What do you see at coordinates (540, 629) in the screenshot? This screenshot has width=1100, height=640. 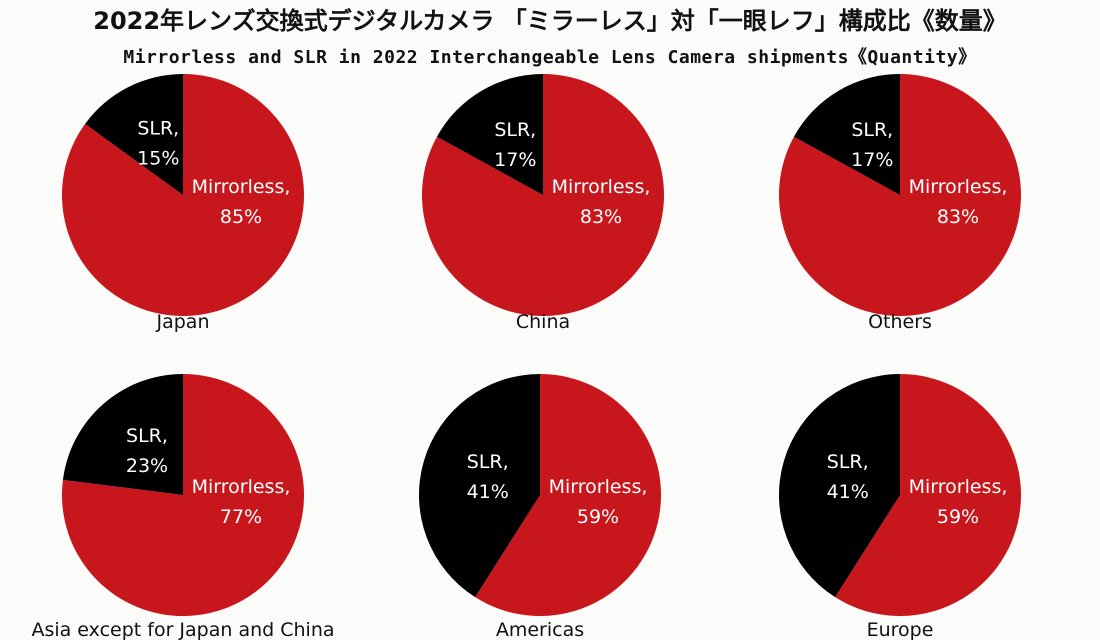 I see `pie-title: Americas` at bounding box center [540, 629].